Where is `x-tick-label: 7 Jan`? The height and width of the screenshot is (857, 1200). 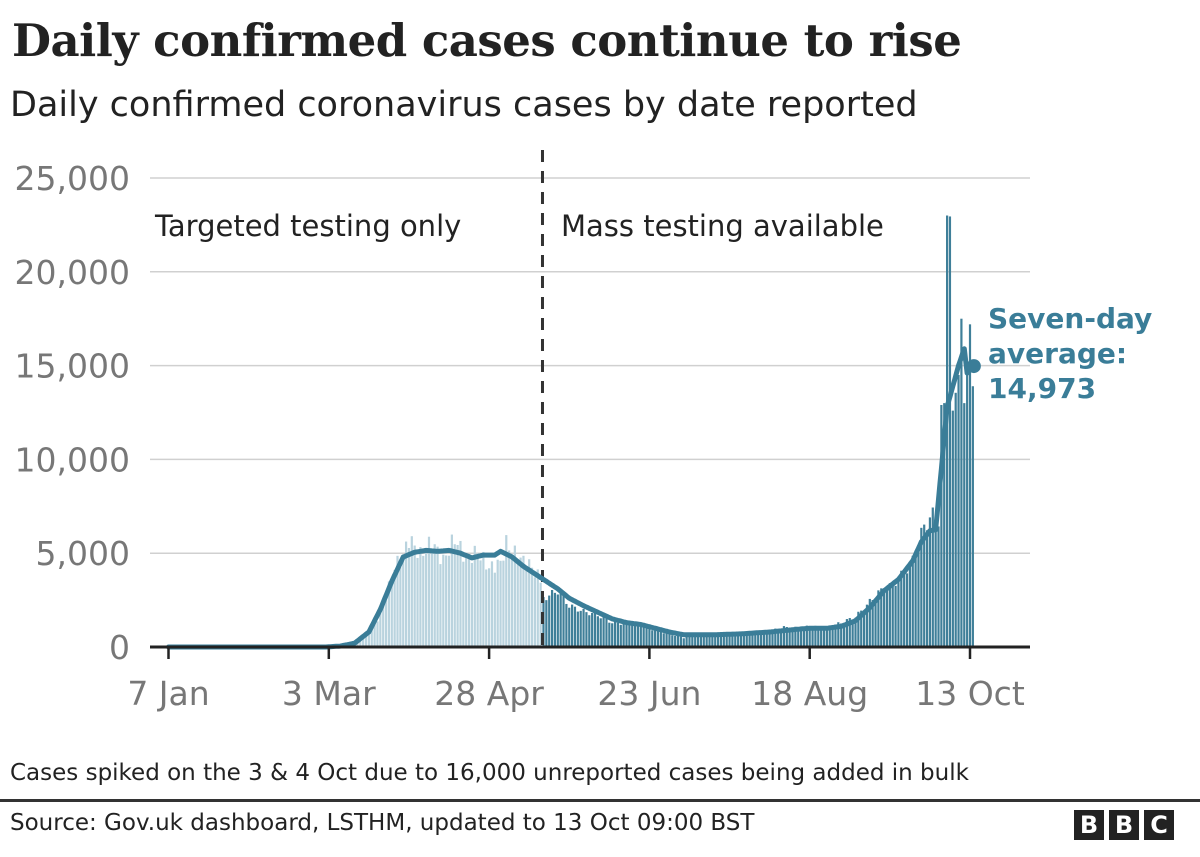
x-tick-label: 7 Jan is located at coordinates (168, 693).